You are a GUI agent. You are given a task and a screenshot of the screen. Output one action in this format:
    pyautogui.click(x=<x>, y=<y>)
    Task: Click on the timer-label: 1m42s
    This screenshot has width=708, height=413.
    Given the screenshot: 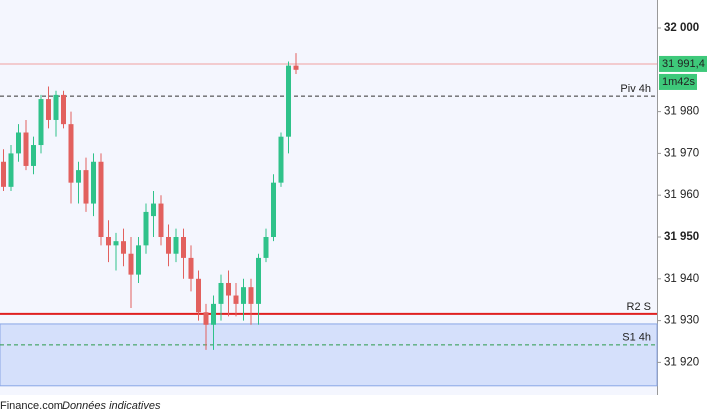 What is the action you would take?
    pyautogui.click(x=679, y=82)
    